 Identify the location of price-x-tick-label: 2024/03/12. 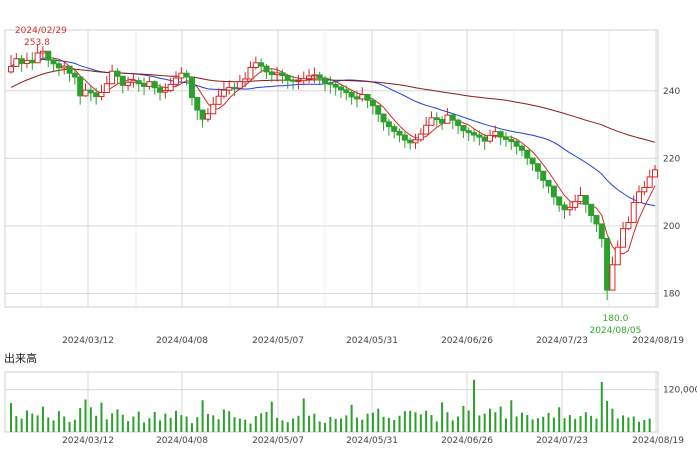
(88, 341).